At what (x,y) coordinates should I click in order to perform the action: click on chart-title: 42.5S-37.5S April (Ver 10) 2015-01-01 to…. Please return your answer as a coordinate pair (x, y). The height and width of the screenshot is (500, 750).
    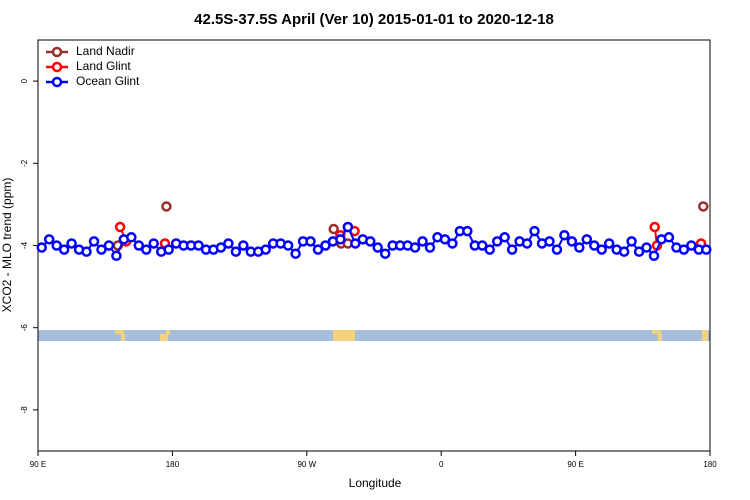
    Looking at the image, I should click on (374, 19).